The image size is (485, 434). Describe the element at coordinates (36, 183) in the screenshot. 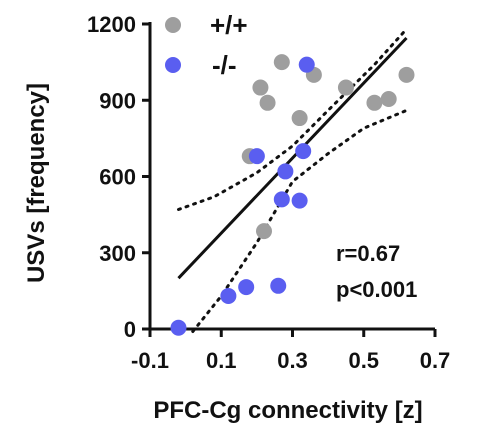

I see `y-axis-title: USVs [frequency]` at that location.